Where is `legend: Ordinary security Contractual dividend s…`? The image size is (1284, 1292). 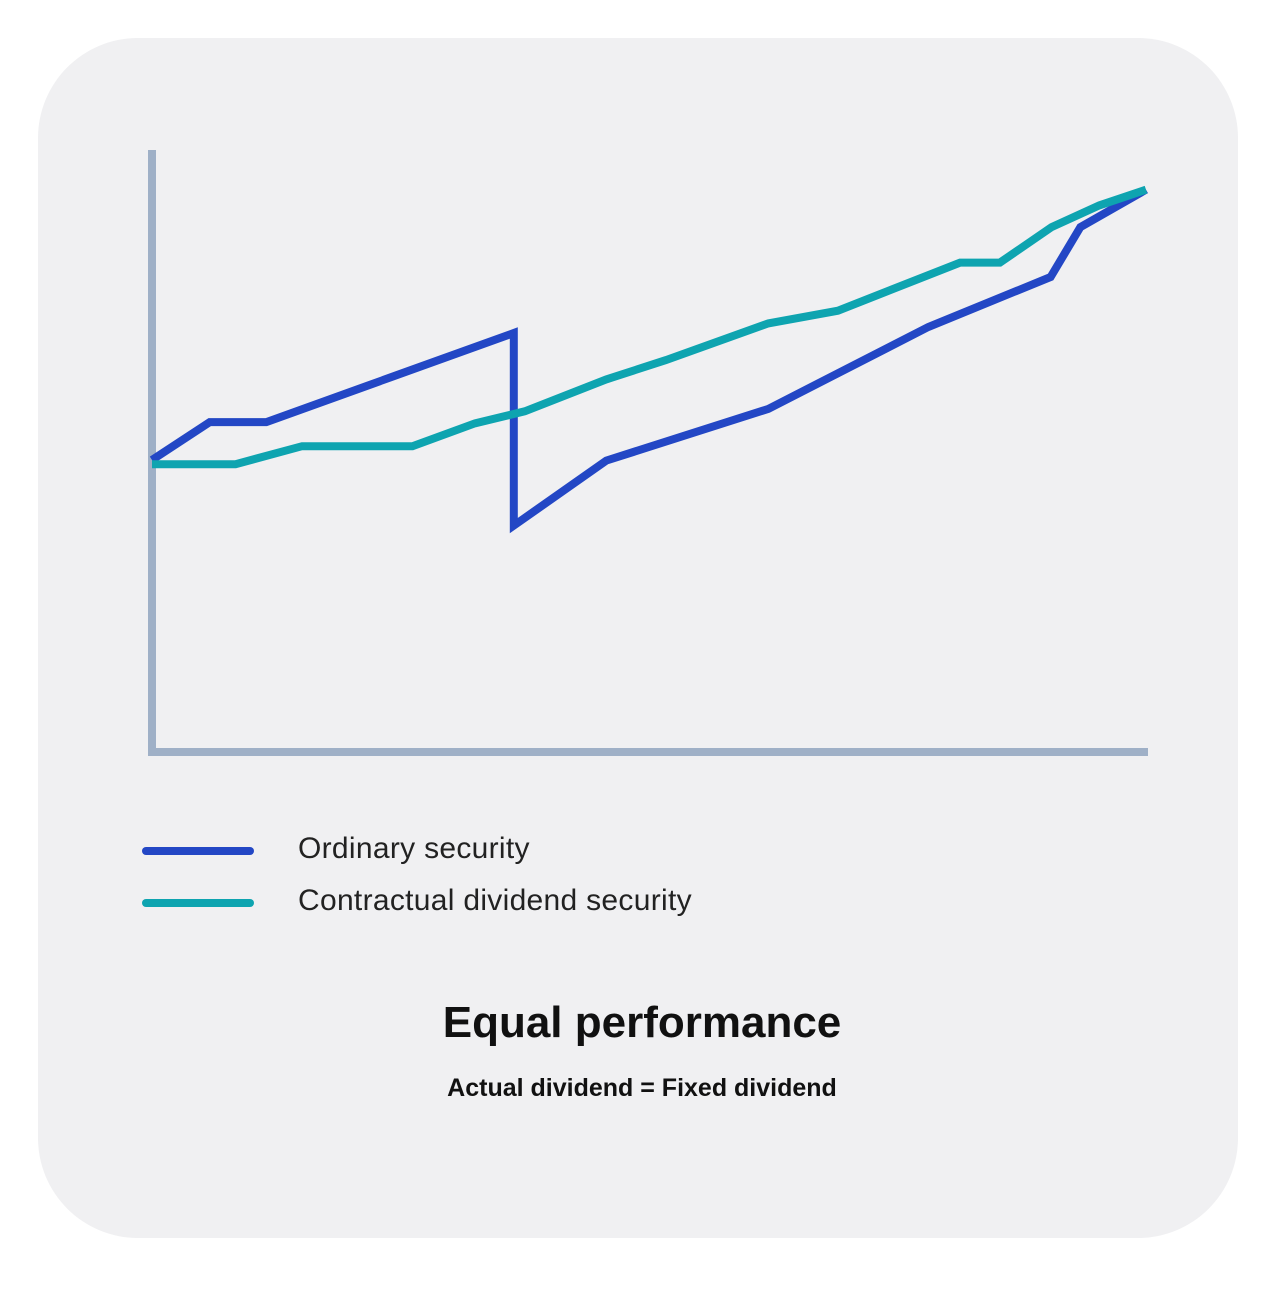 legend: Ordinary security Contractual dividend s… is located at coordinates (490, 878).